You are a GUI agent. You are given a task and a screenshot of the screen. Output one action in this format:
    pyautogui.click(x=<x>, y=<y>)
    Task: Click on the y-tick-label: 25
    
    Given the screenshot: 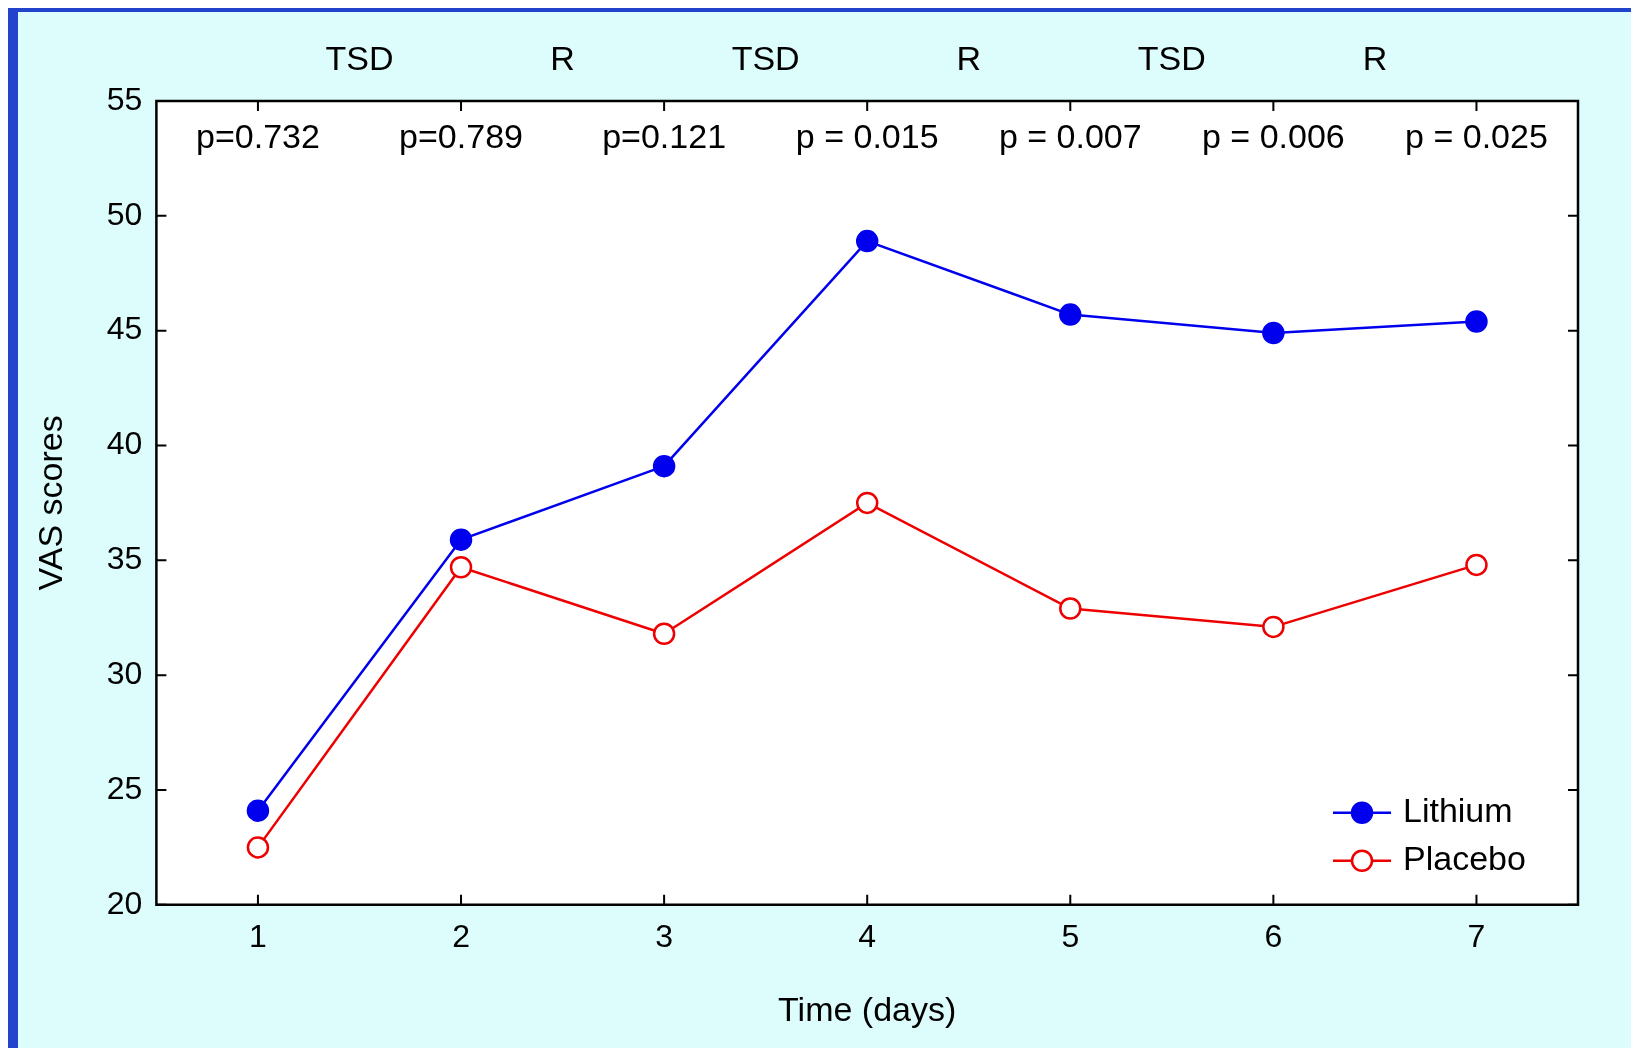 What is the action you would take?
    pyautogui.click(x=124, y=787)
    